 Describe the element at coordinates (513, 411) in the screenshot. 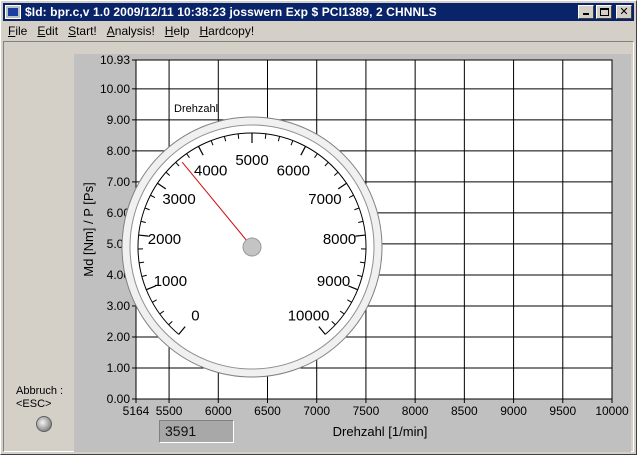

I see `x-tick-label: 9000` at that location.